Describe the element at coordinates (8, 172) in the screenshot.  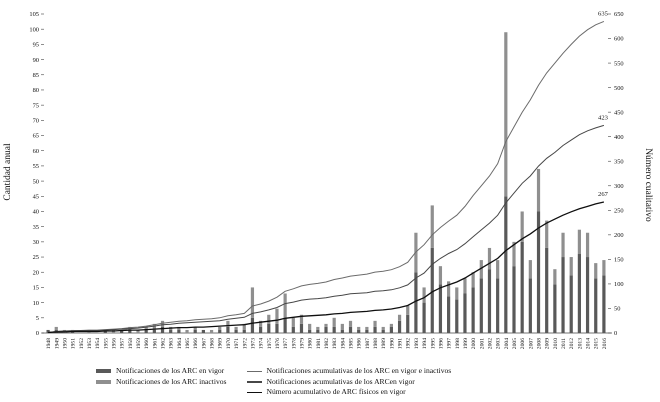
I see `left-axis-title: Cantidad anual` at that location.